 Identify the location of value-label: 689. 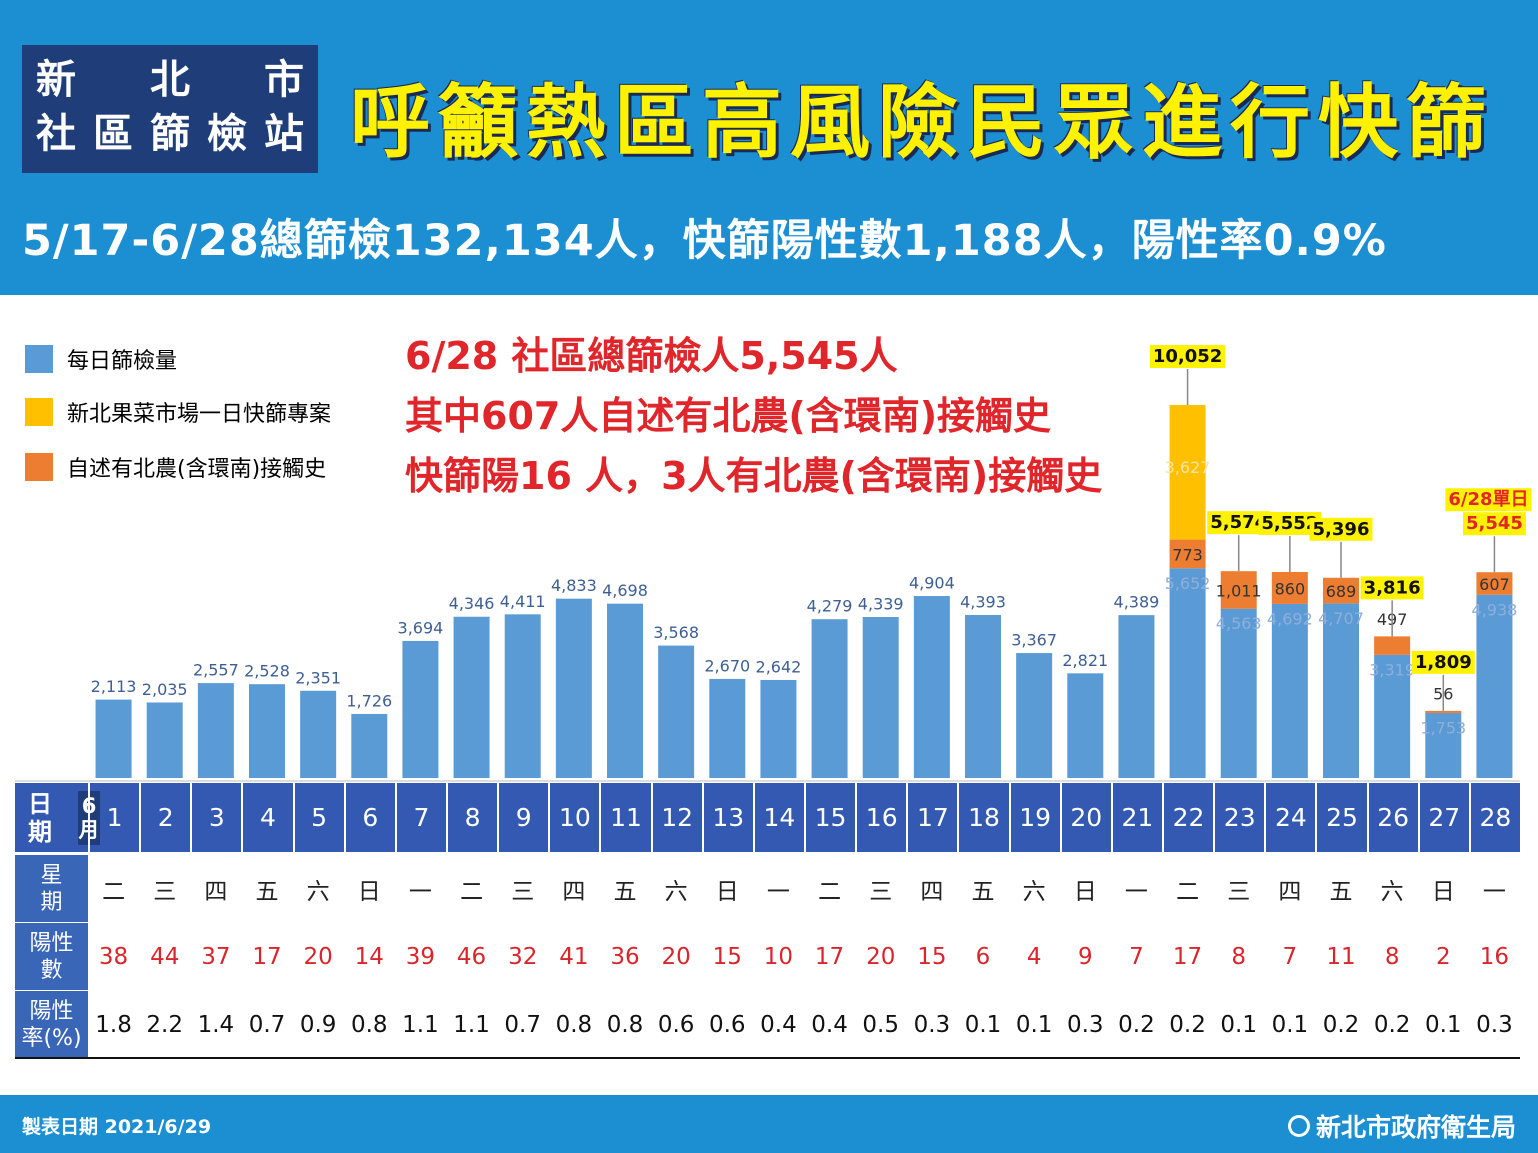
(1341, 591).